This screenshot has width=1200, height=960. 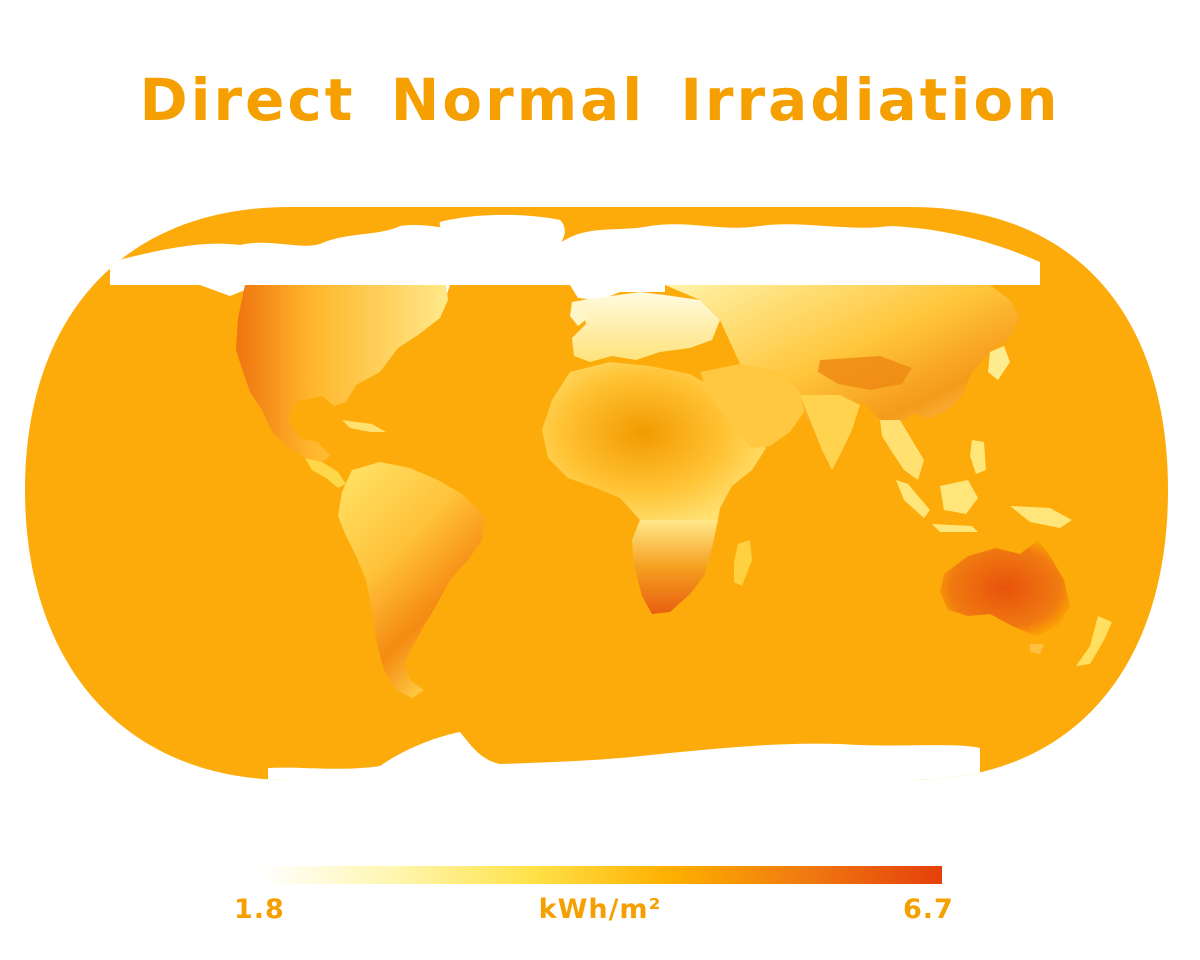 I want to click on legend-max-label: 6.7, so click(x=928, y=909).